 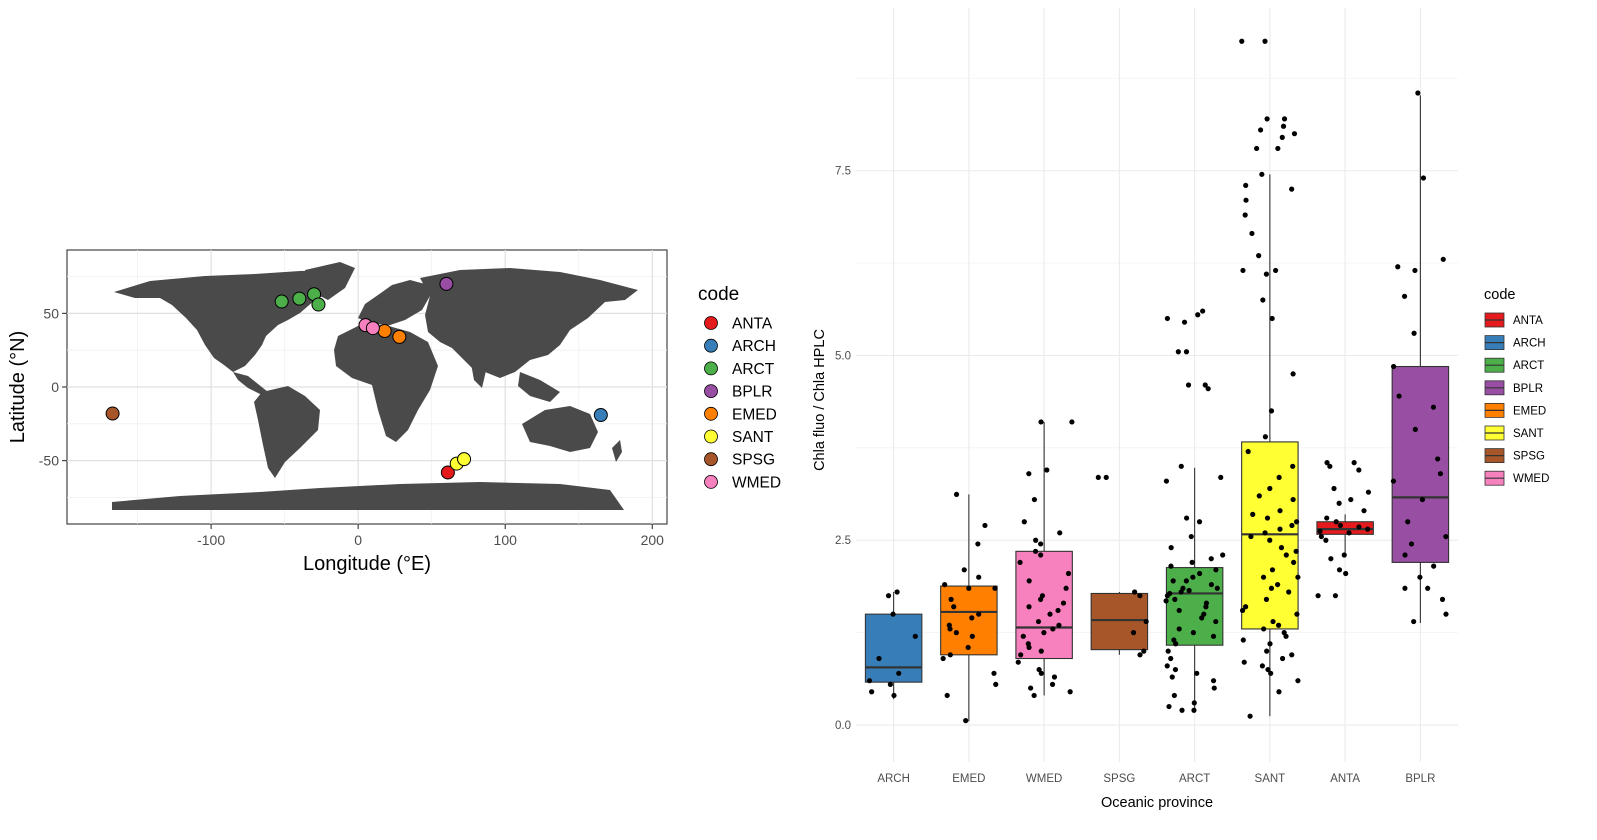 What do you see at coordinates (1194, 779) in the screenshot?
I see `box-x-tick-label: ARCT` at bounding box center [1194, 779].